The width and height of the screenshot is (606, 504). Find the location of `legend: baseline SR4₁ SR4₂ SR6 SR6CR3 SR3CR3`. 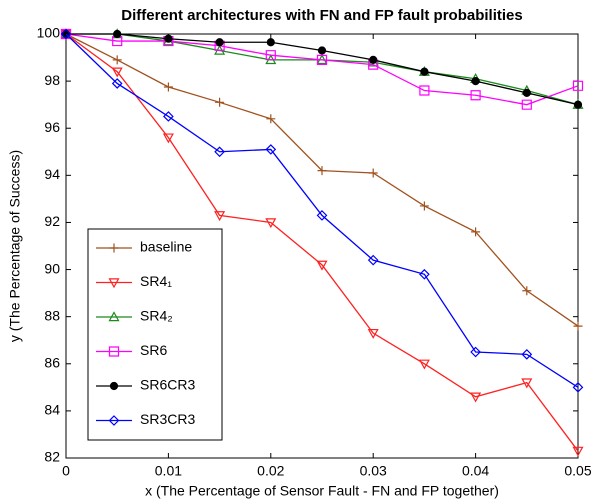

legend: baseline SR4₁ SR4₂ SR6 SR6CR3 SR3CR3 is located at coordinates (155, 334).